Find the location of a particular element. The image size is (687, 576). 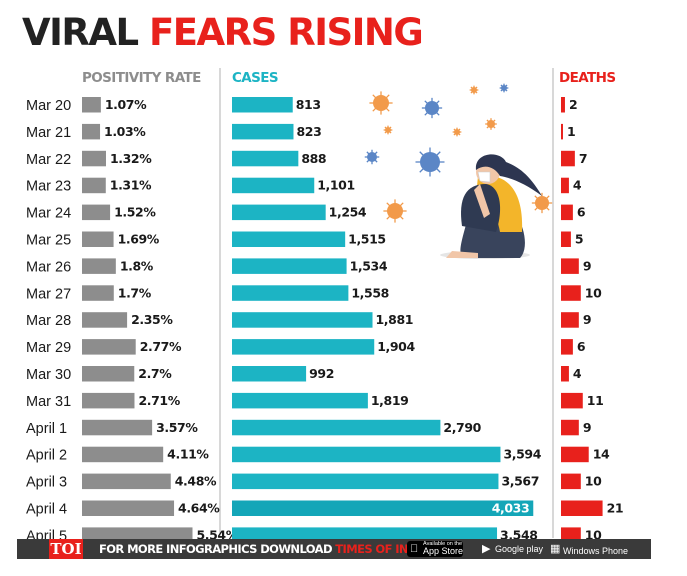

date-label: Mar 22 is located at coordinates (48, 160).